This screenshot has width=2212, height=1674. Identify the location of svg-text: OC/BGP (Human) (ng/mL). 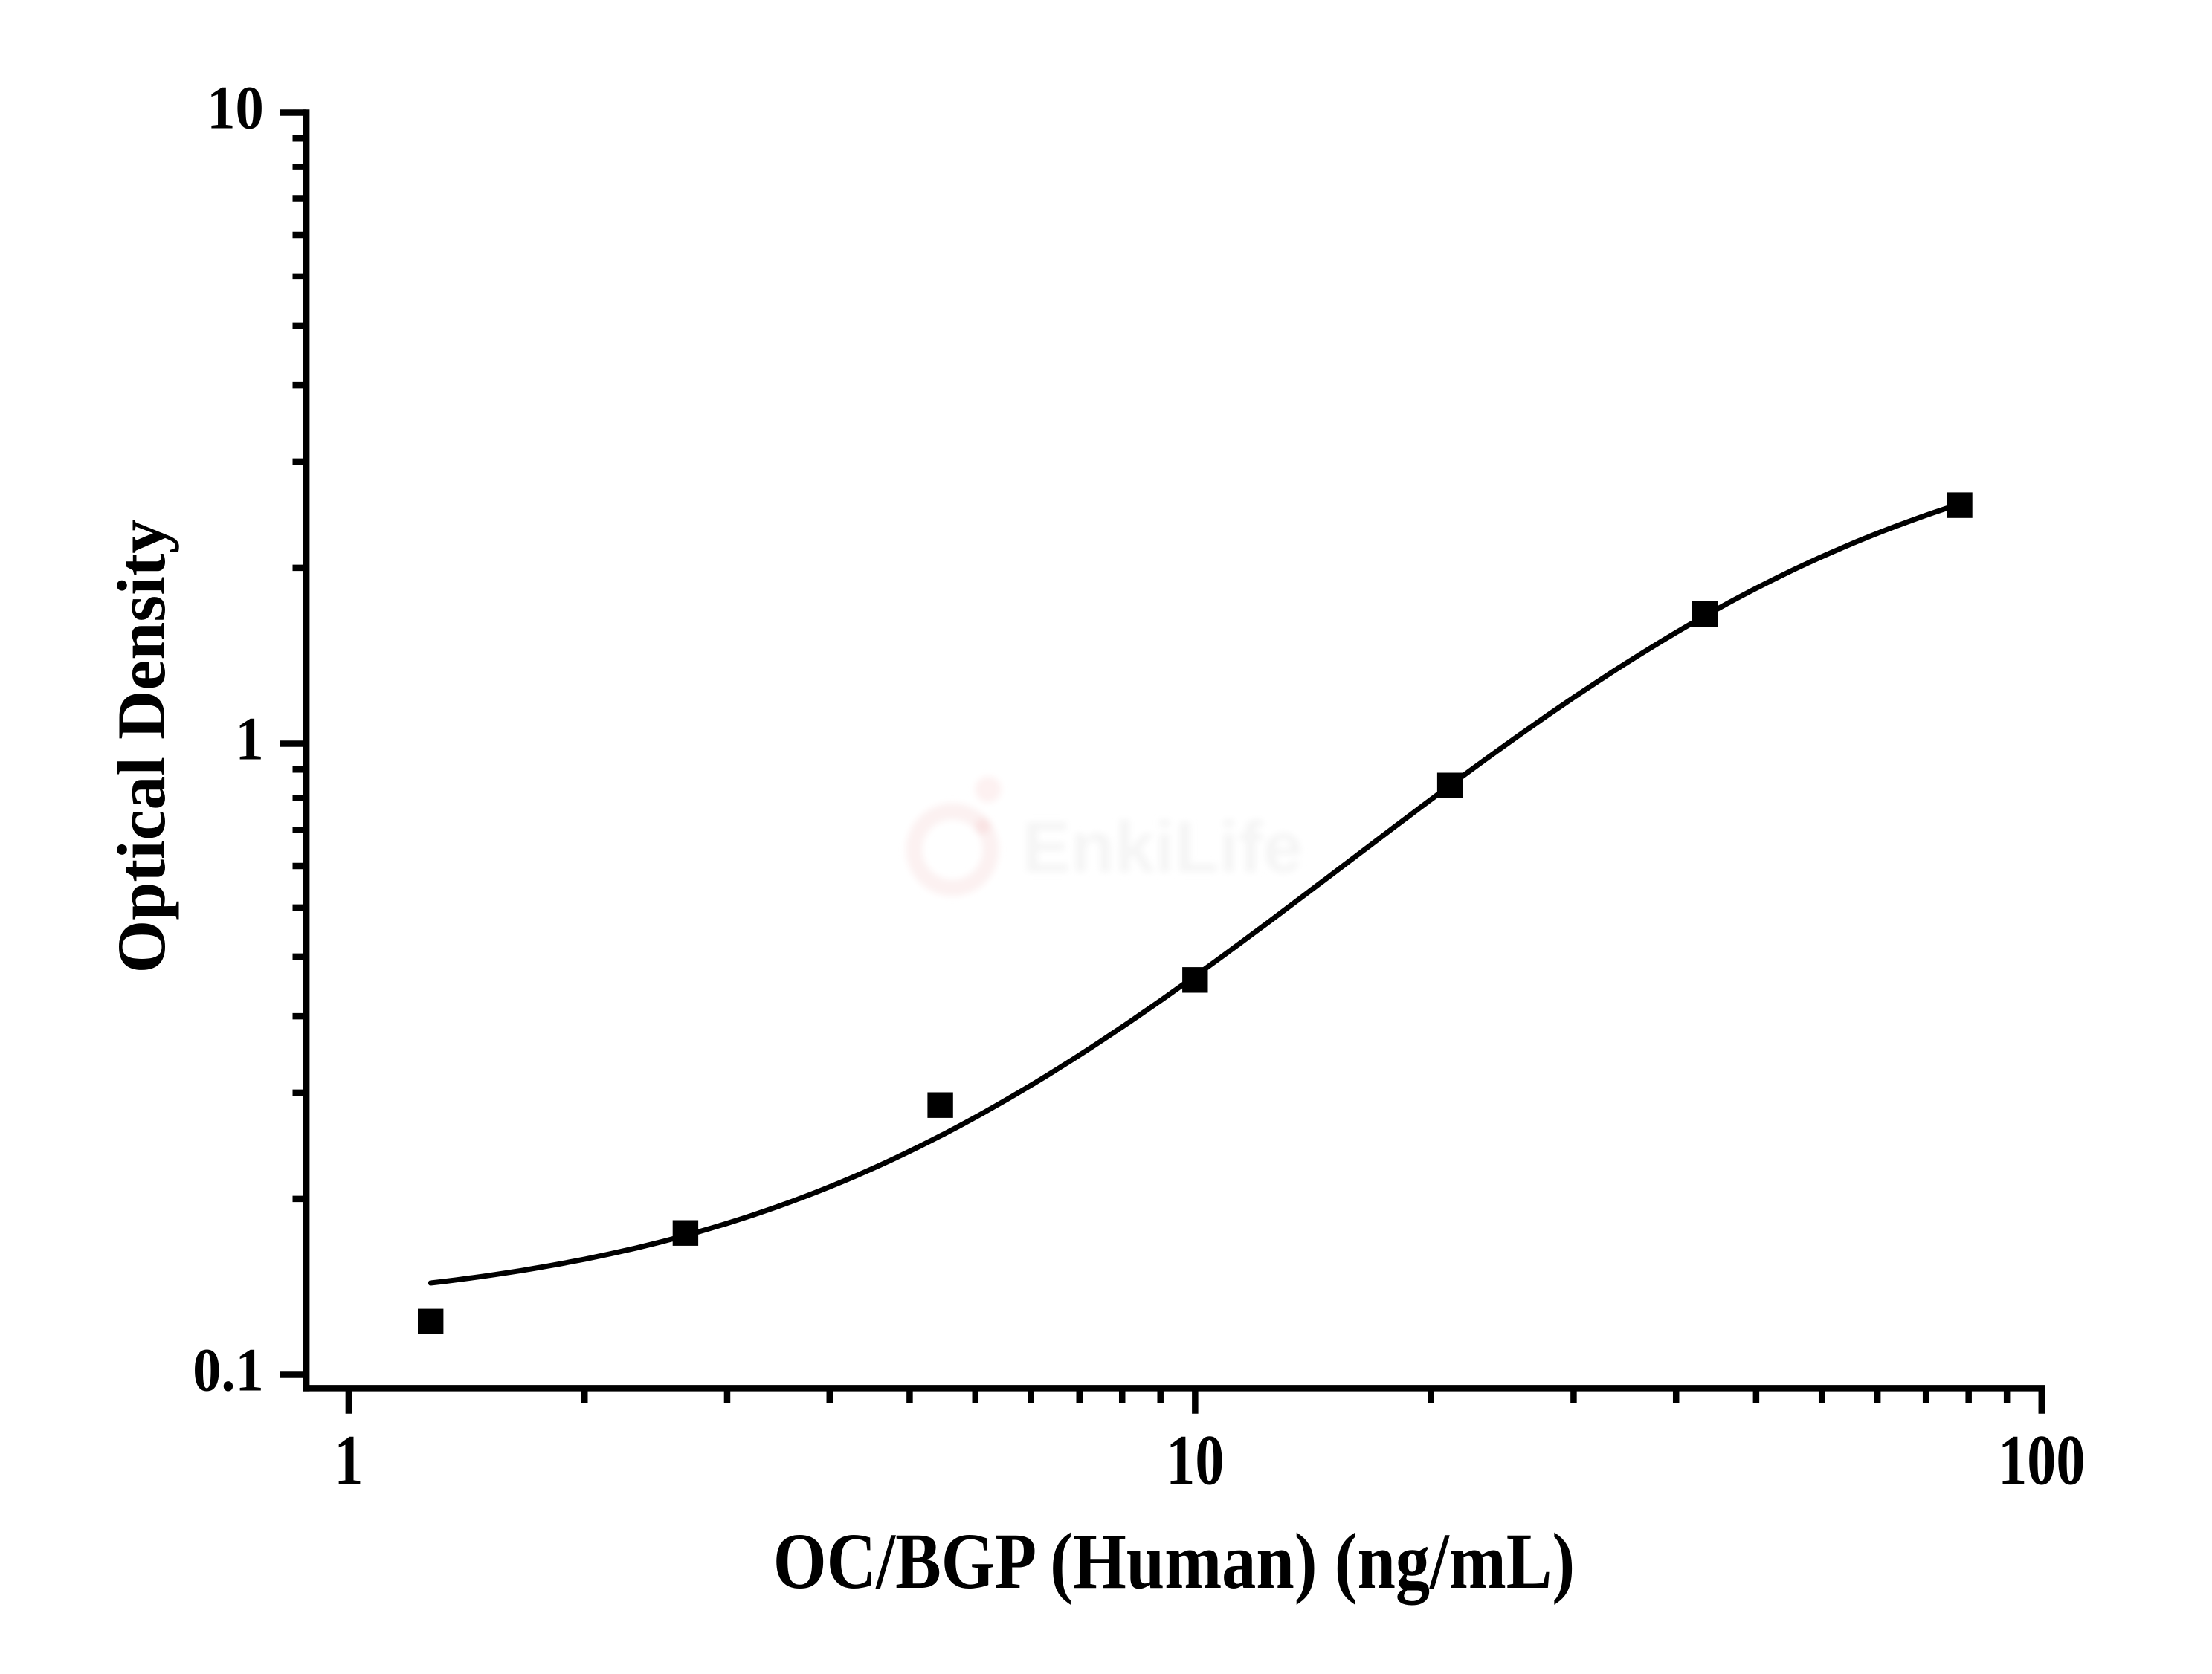
(1174, 1561).